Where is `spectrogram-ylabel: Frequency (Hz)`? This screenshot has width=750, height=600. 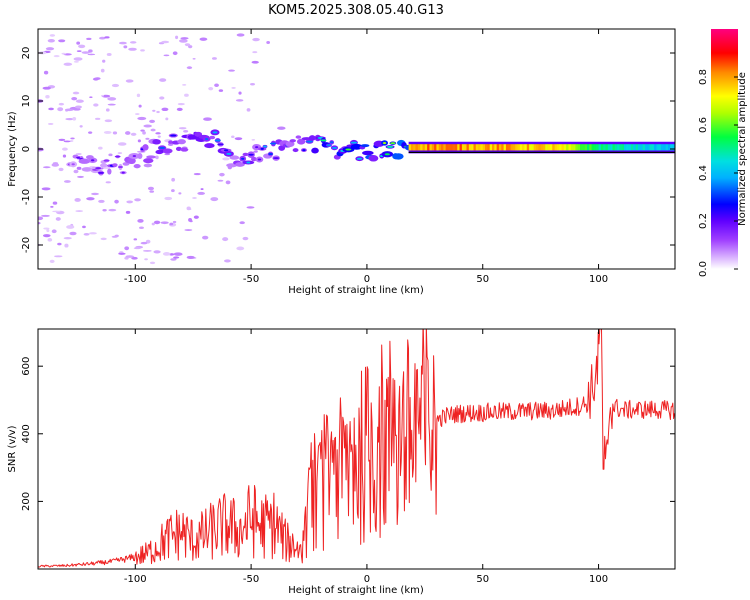 spectrogram-ylabel: Frequency (Hz) is located at coordinates (12, 149).